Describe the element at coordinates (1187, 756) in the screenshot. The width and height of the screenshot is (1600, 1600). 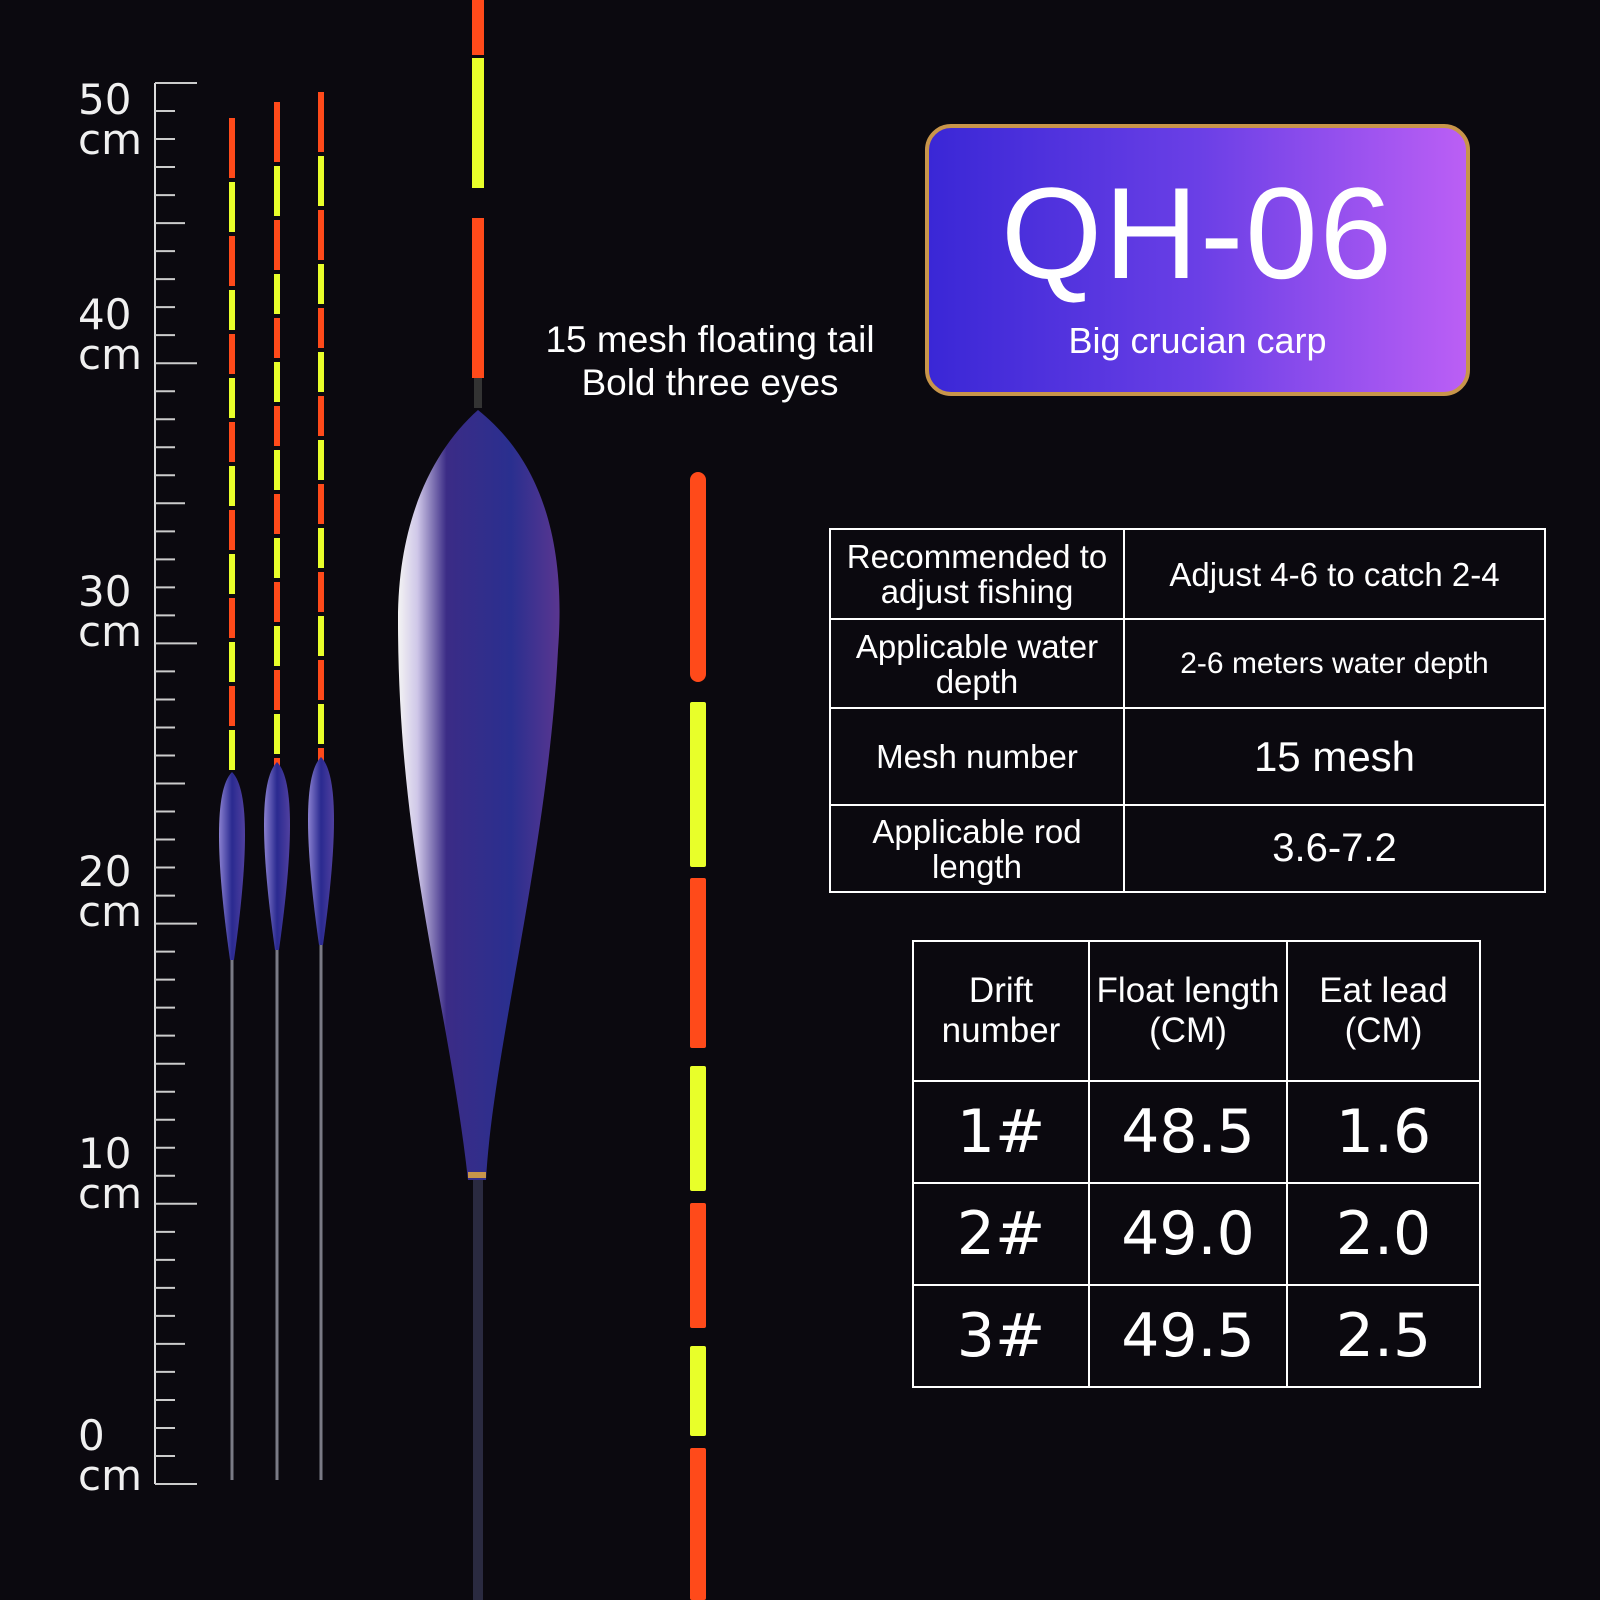
I see `table-row: Mesh number 15 mesh` at that location.